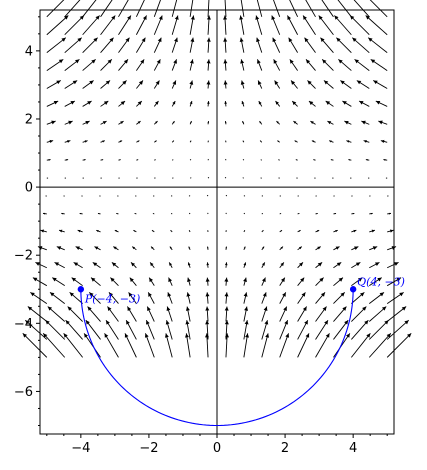 This screenshot has height=470, width=427. I want to click on x-tick-label: 2, so click(285, 448).